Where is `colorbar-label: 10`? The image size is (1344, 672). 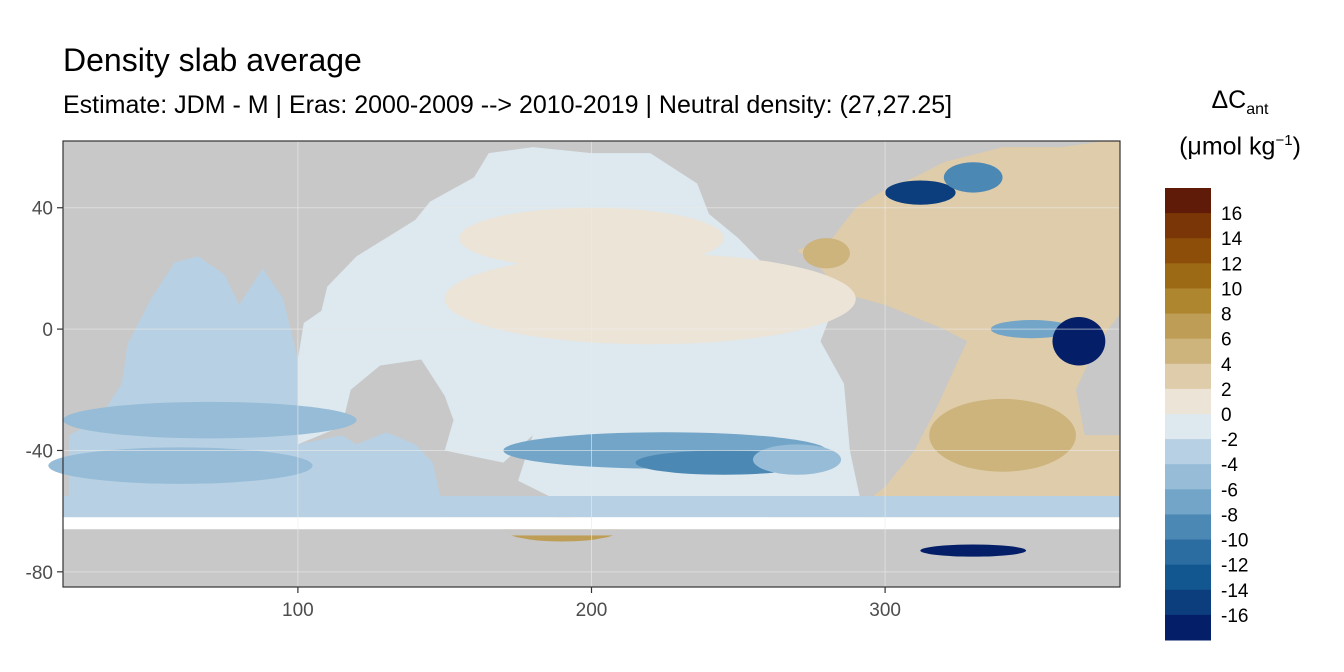 colorbar-label: 10 is located at coordinates (1231, 289).